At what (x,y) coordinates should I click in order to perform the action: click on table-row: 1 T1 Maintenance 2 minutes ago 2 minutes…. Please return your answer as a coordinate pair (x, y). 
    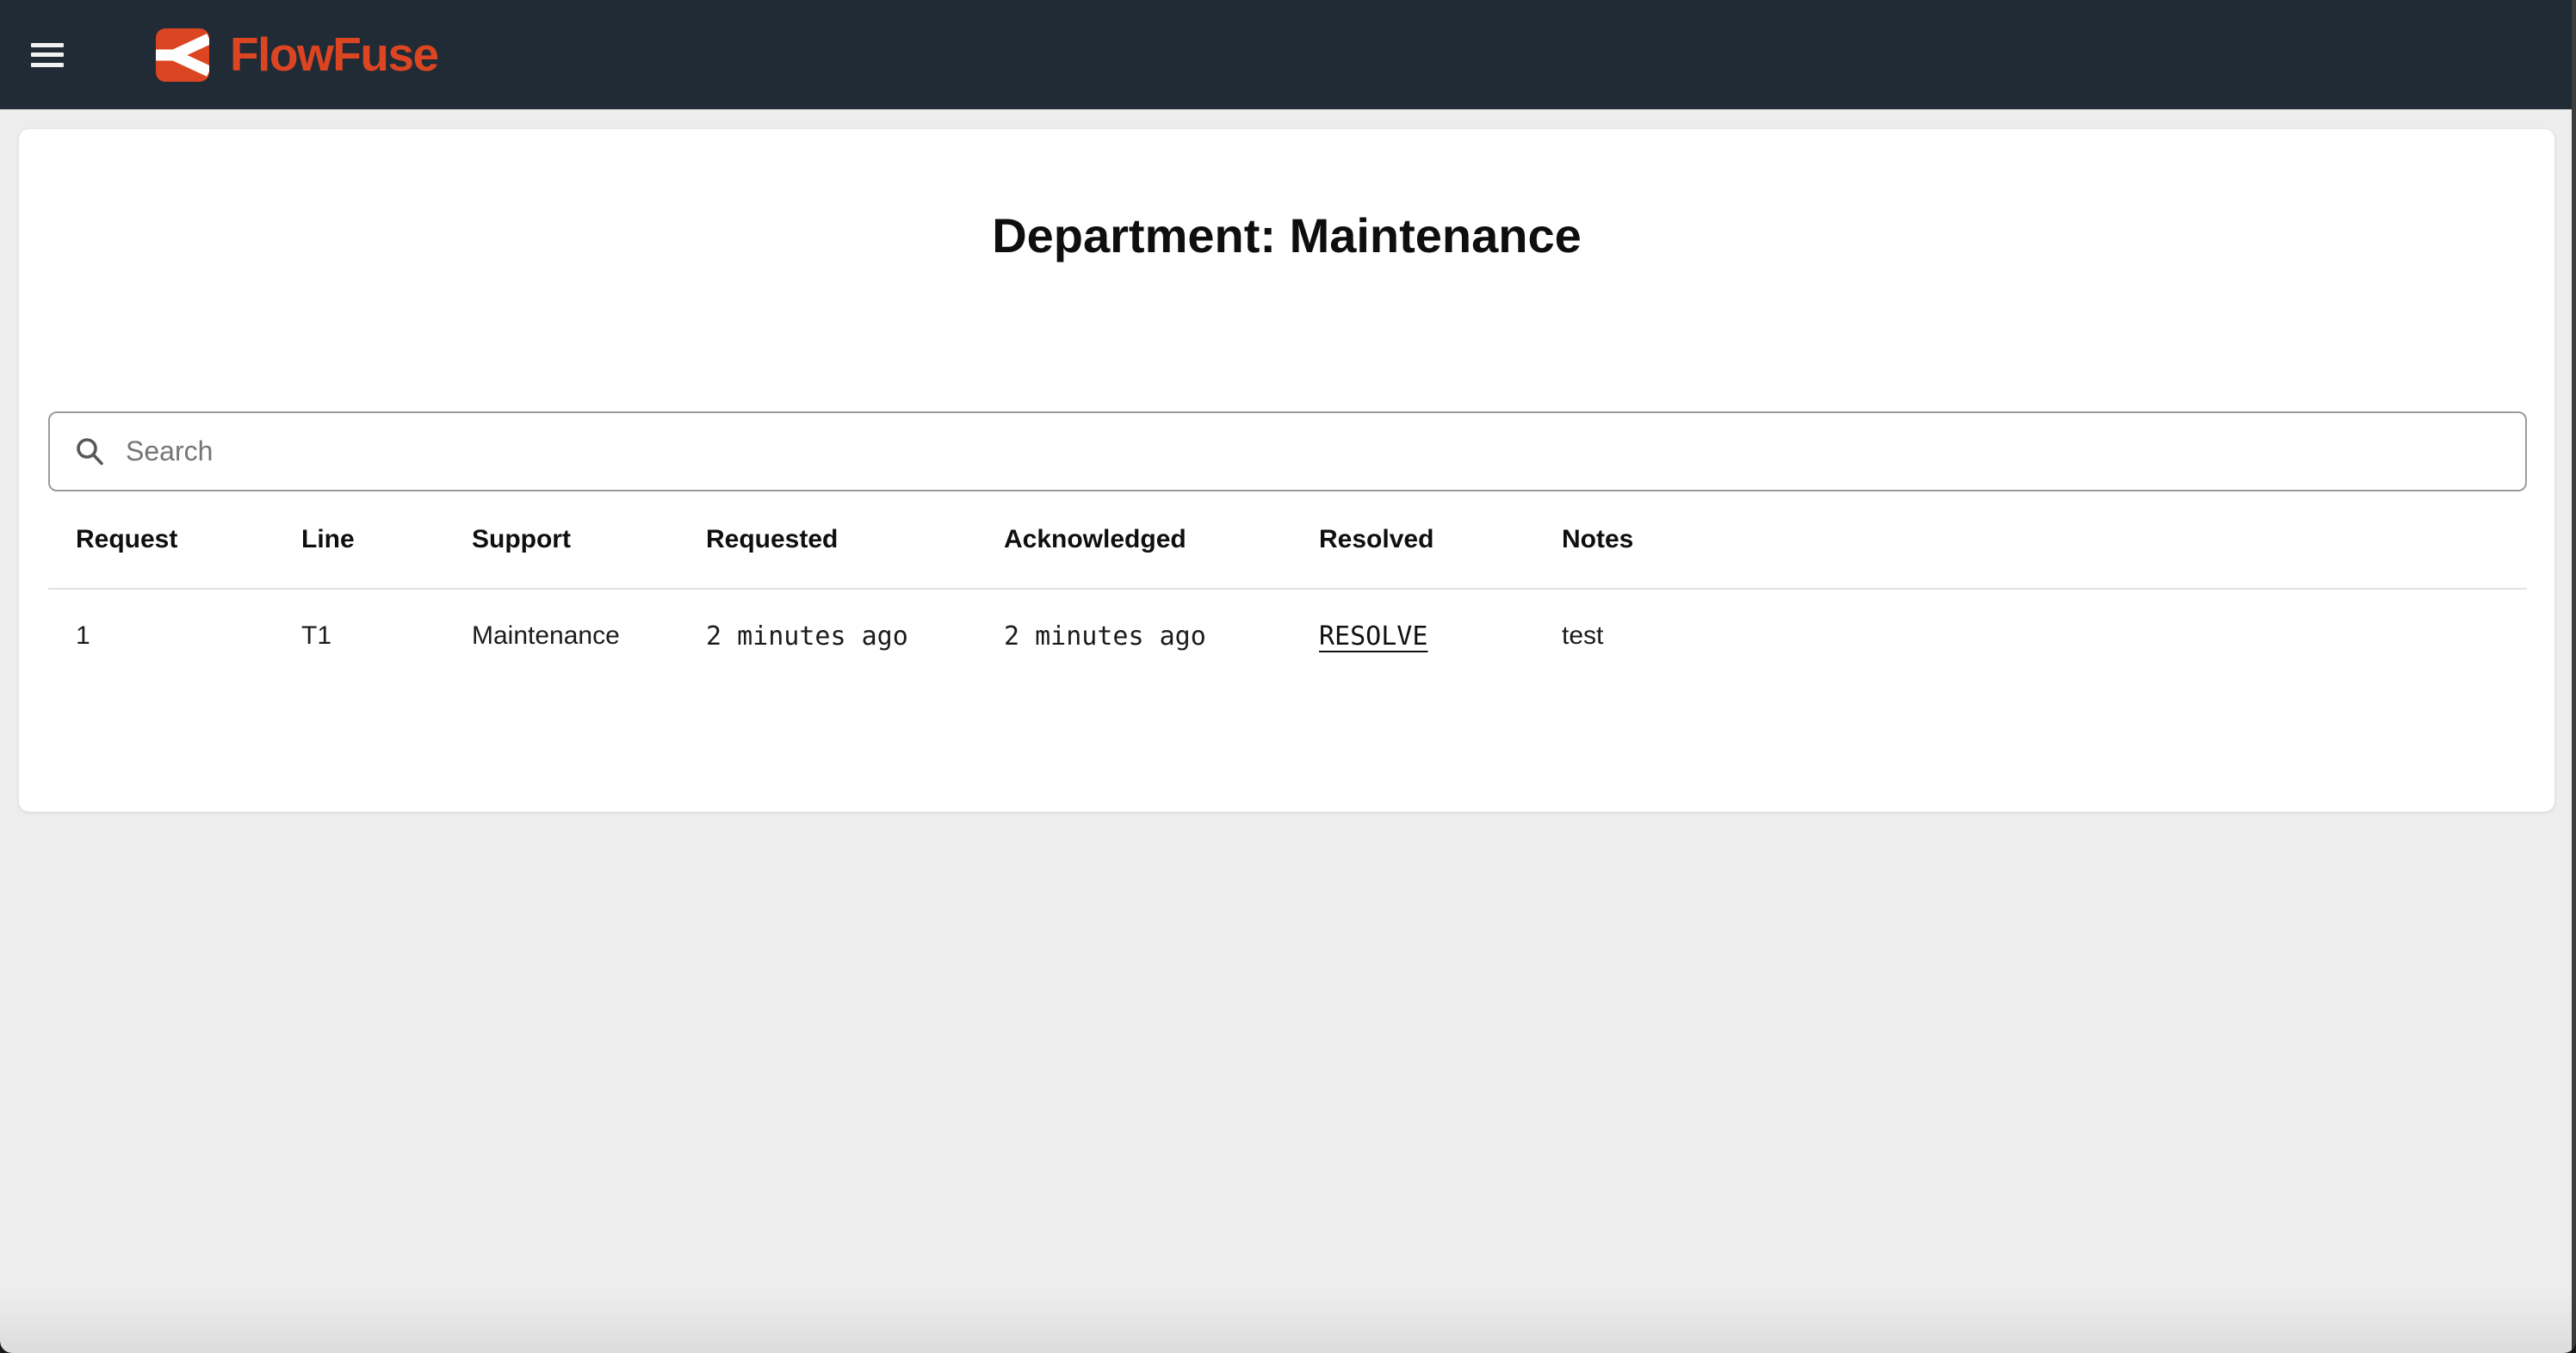
    Looking at the image, I should click on (1287, 636).